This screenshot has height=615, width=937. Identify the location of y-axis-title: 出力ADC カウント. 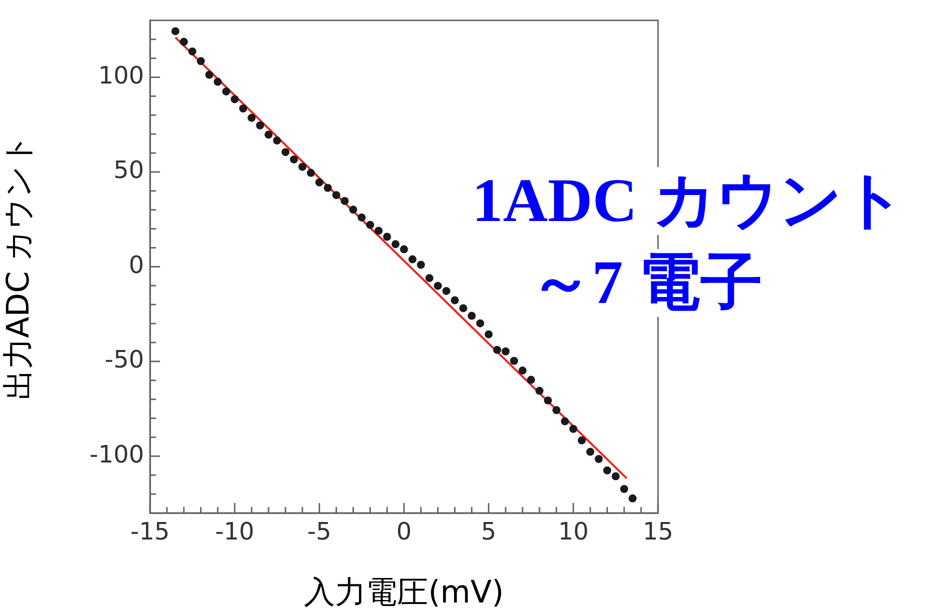
(18, 266).